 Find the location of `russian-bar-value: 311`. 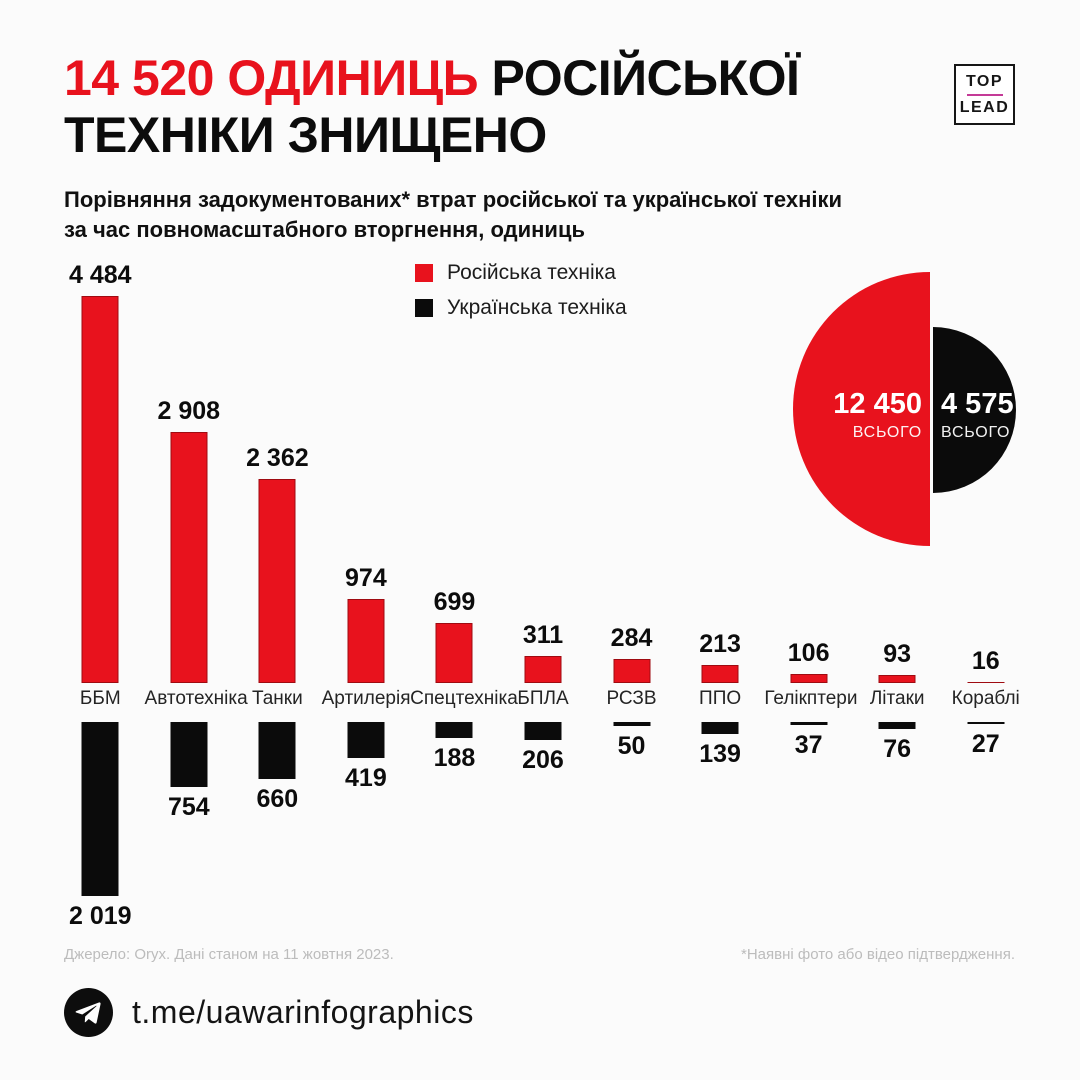

russian-bar-value: 311 is located at coordinates (543, 635).